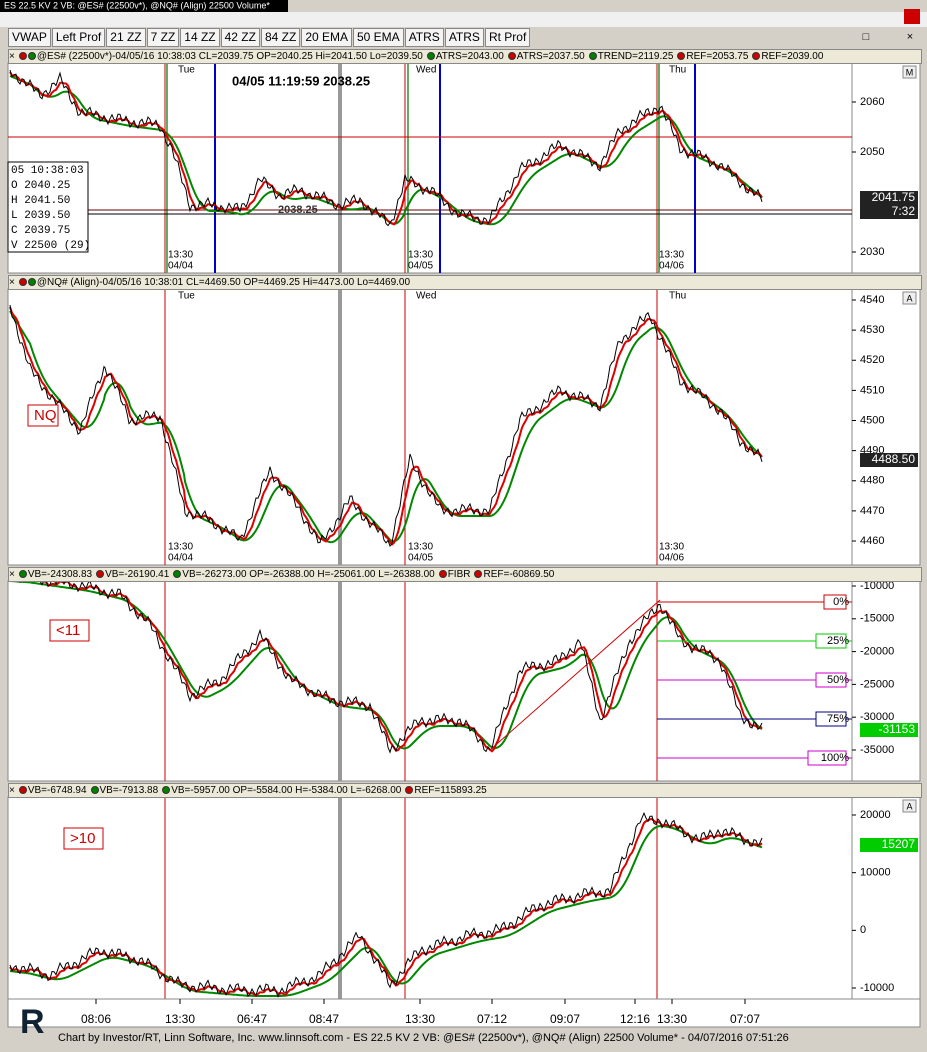 The image size is (927, 1052). I want to click on last-value: 7:32, so click(904, 211).